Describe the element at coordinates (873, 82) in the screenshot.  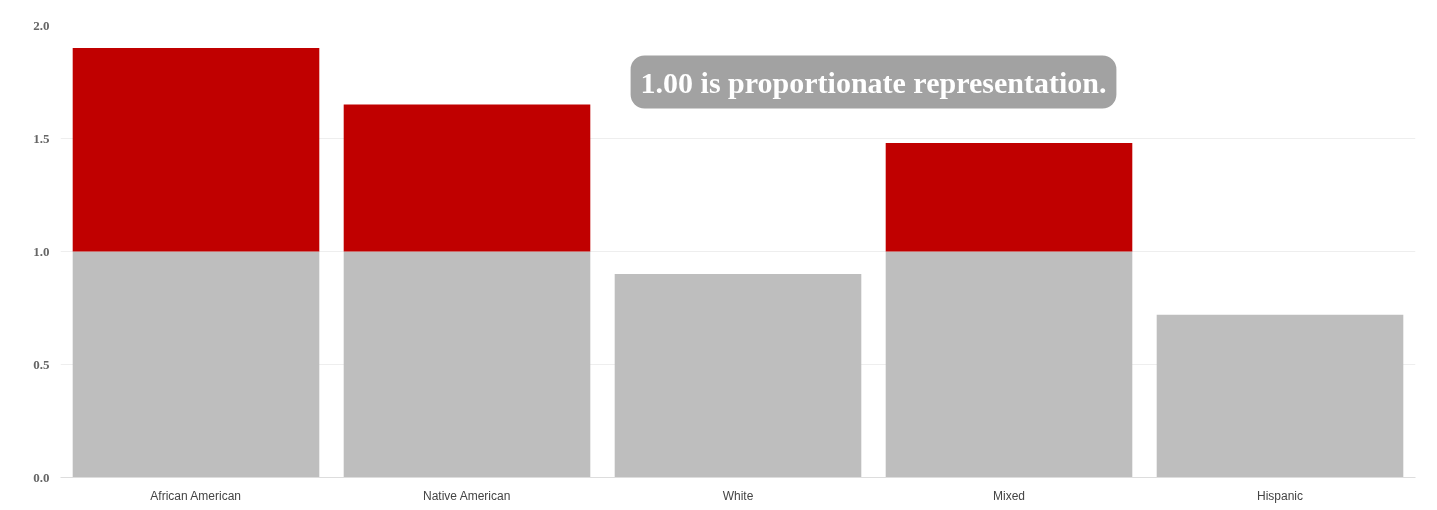
I see `annotation: 1.00 is proportionate representation.` at that location.